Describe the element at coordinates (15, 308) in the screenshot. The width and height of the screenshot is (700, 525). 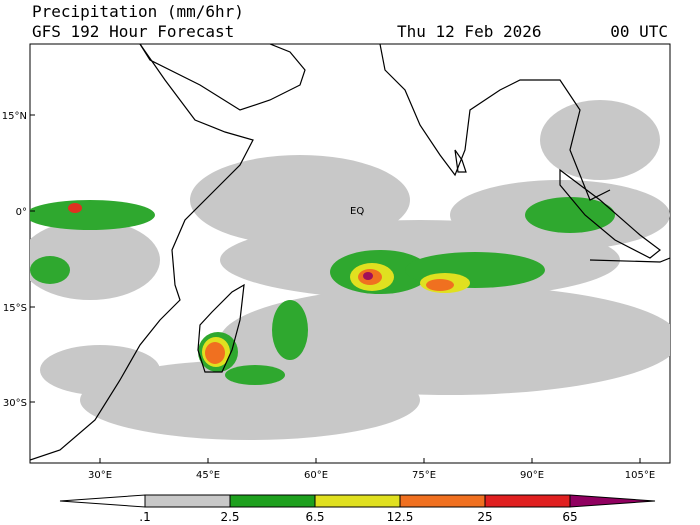
I see `lat-label: 15°S` at that location.